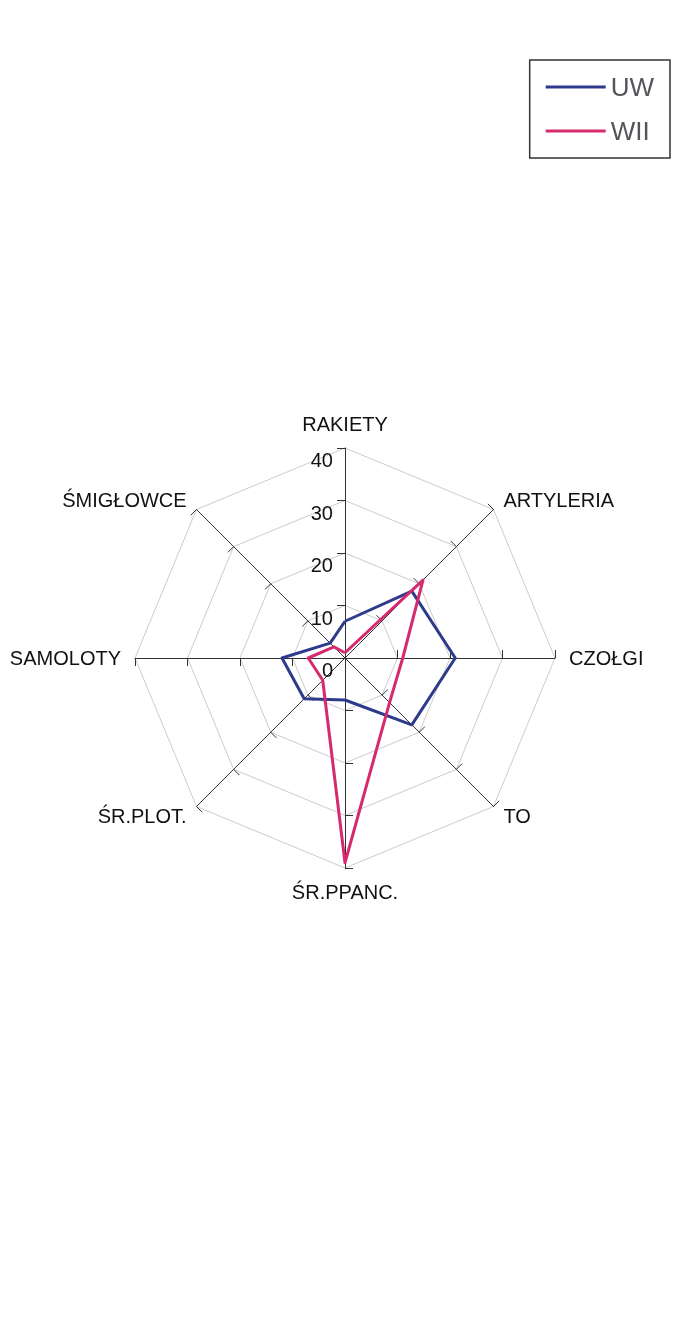  What do you see at coordinates (345, 424) in the screenshot?
I see `spoke-label: RAKIETY` at bounding box center [345, 424].